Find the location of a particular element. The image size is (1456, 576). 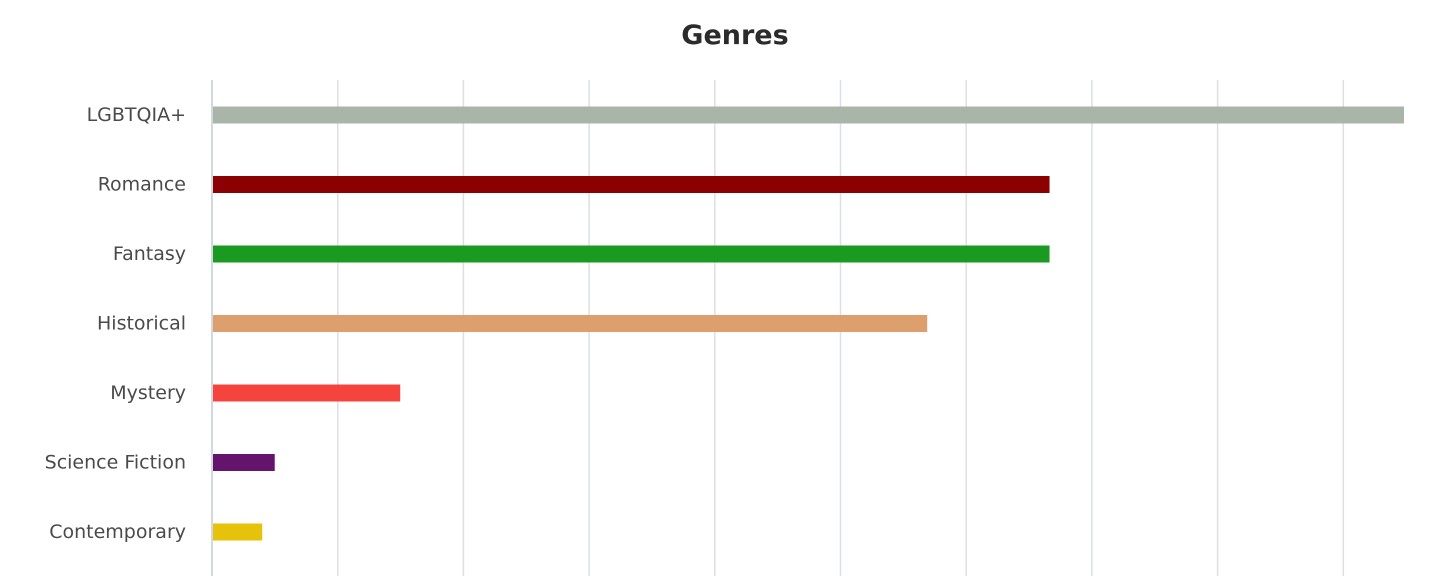

bar-historical is located at coordinates (570, 323).